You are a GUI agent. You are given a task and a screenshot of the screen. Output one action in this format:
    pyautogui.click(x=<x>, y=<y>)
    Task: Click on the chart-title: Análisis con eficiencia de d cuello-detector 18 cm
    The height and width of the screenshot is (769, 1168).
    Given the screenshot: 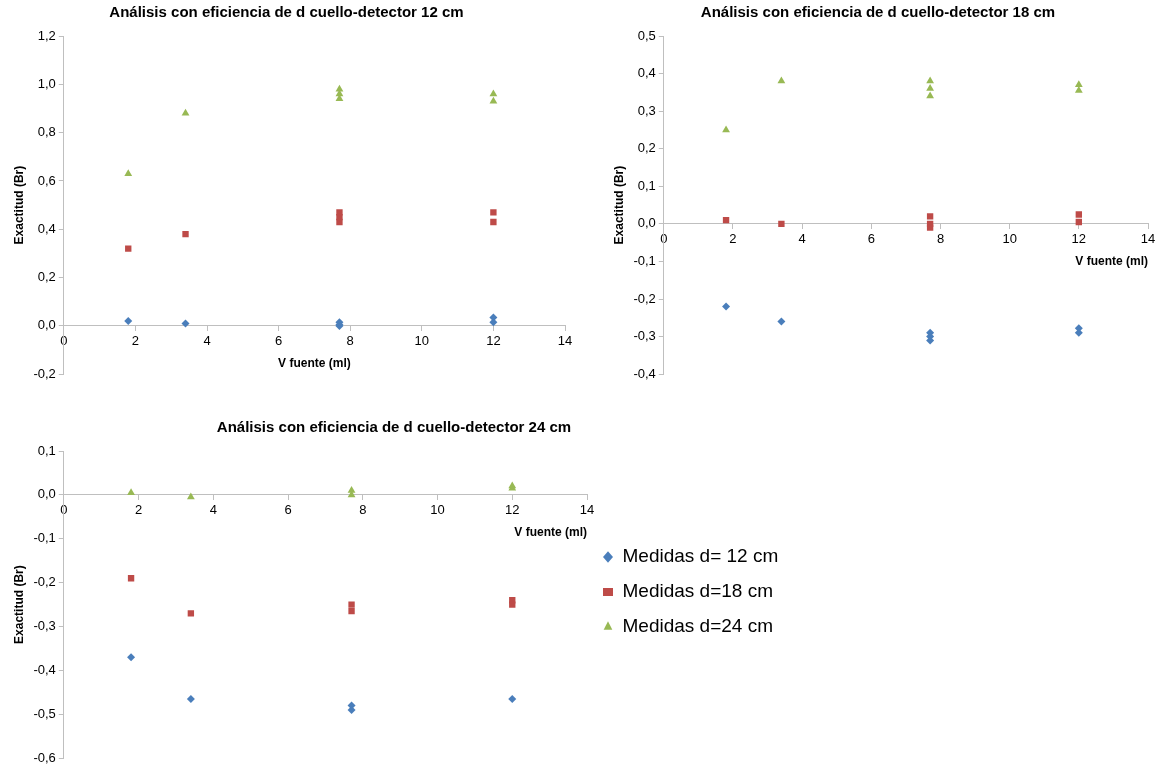 What is the action you would take?
    pyautogui.click(x=878, y=12)
    